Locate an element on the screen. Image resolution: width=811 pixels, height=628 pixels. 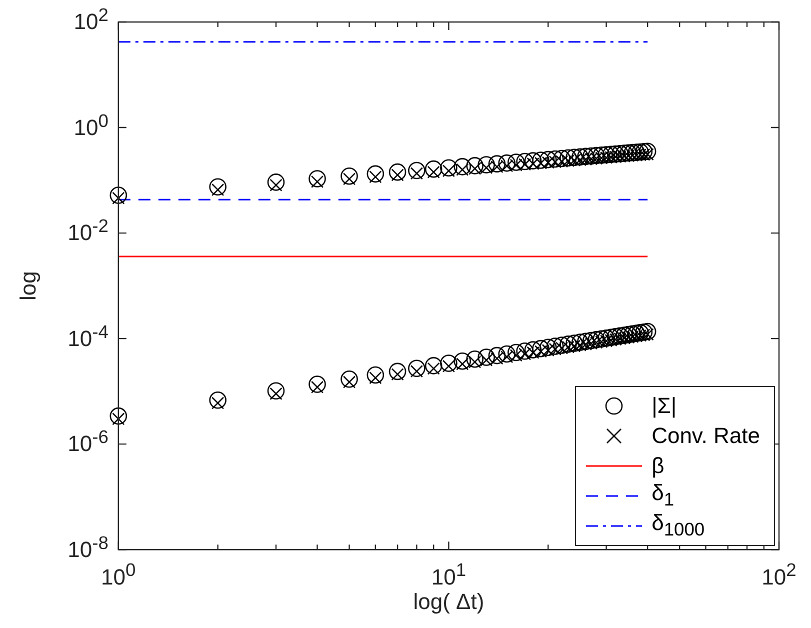
y-tick-label: 10$^{0}$ is located at coordinates (91, 125).